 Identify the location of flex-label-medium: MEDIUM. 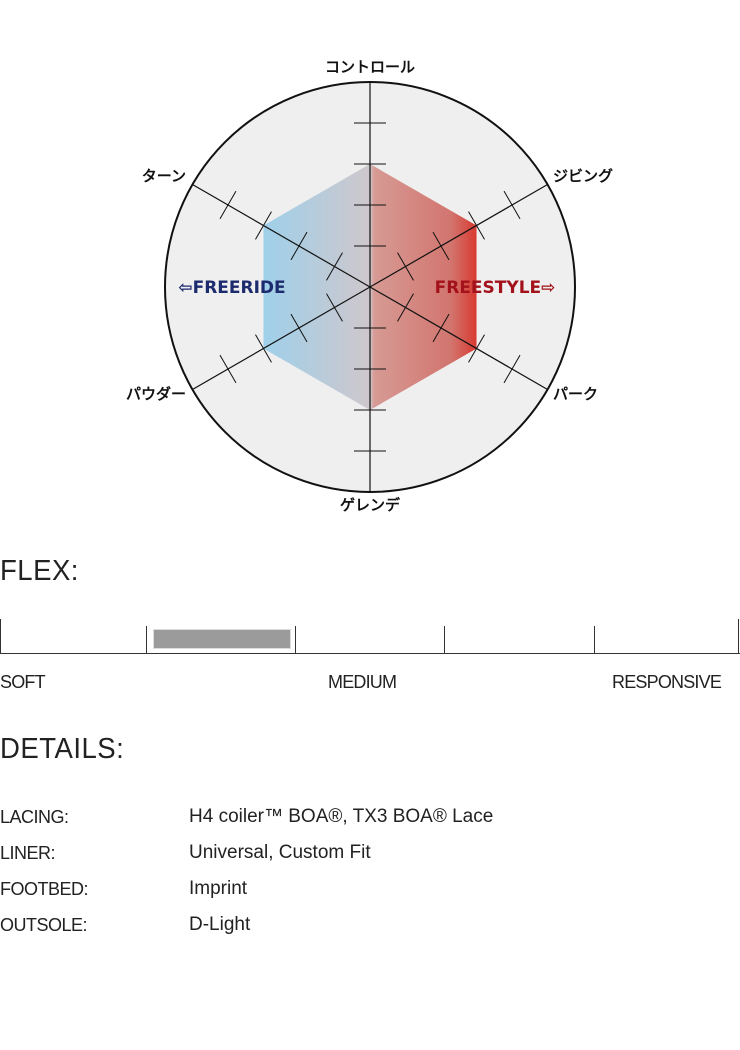
(362, 682).